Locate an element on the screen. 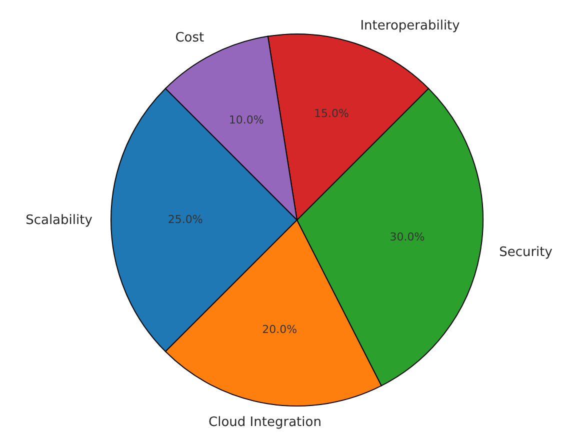 Image resolution: width=572 pixels, height=444 pixels. slice-label: Cloud Integration is located at coordinates (265, 422).